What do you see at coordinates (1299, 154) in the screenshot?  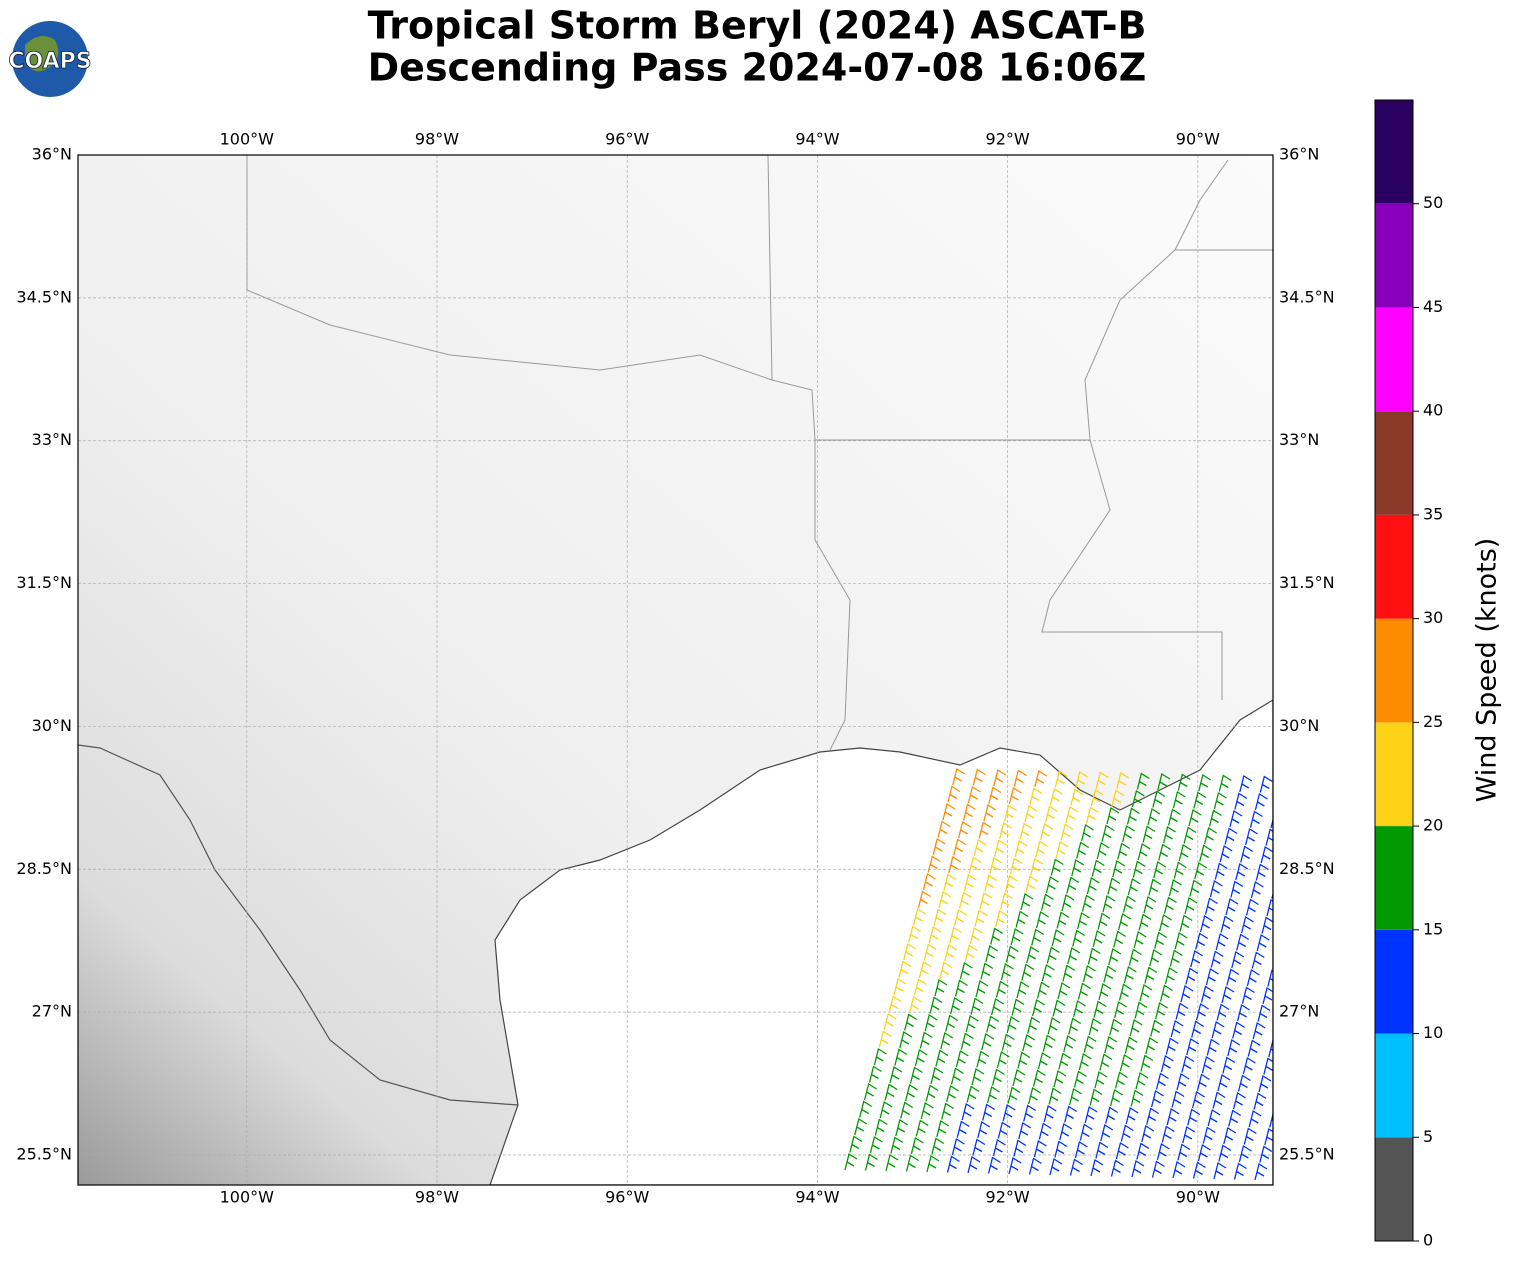 I see `y-tick-label: 36°N` at bounding box center [1299, 154].